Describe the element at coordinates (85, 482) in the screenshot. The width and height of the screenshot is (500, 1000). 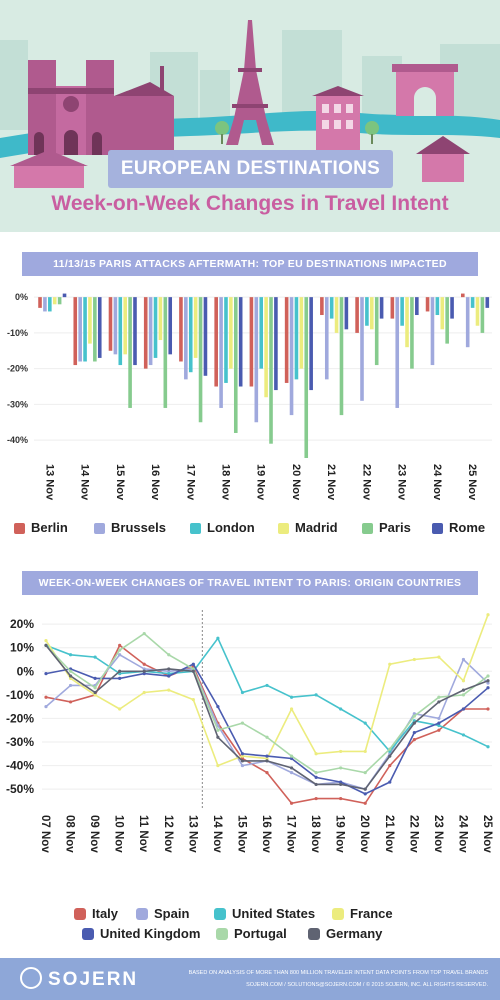
I see `bar-xtick-label: 14 Nov` at that location.